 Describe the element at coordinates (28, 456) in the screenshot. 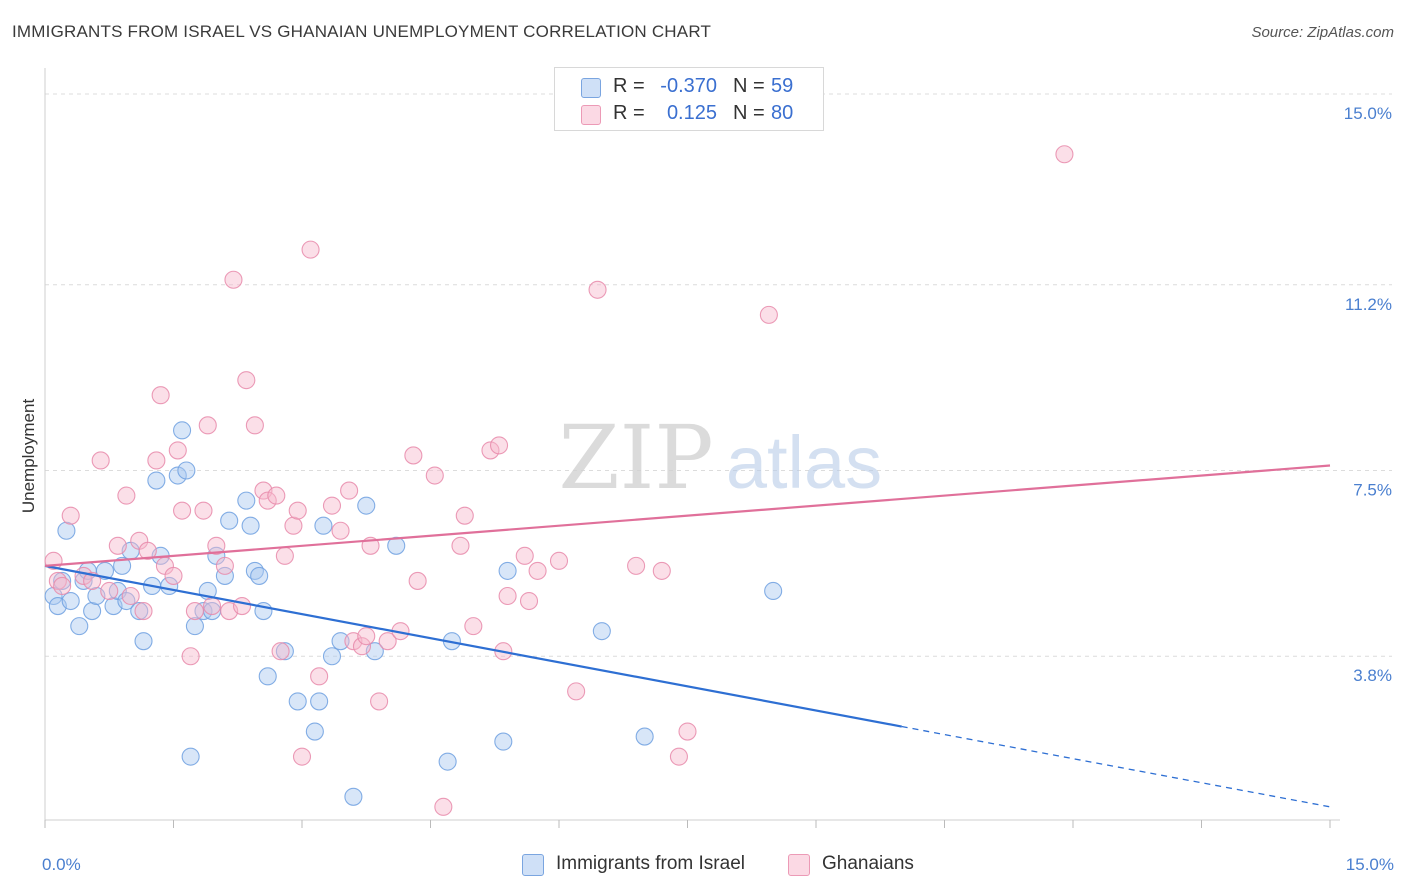

I see `y-axis-label: Unemployment` at that location.